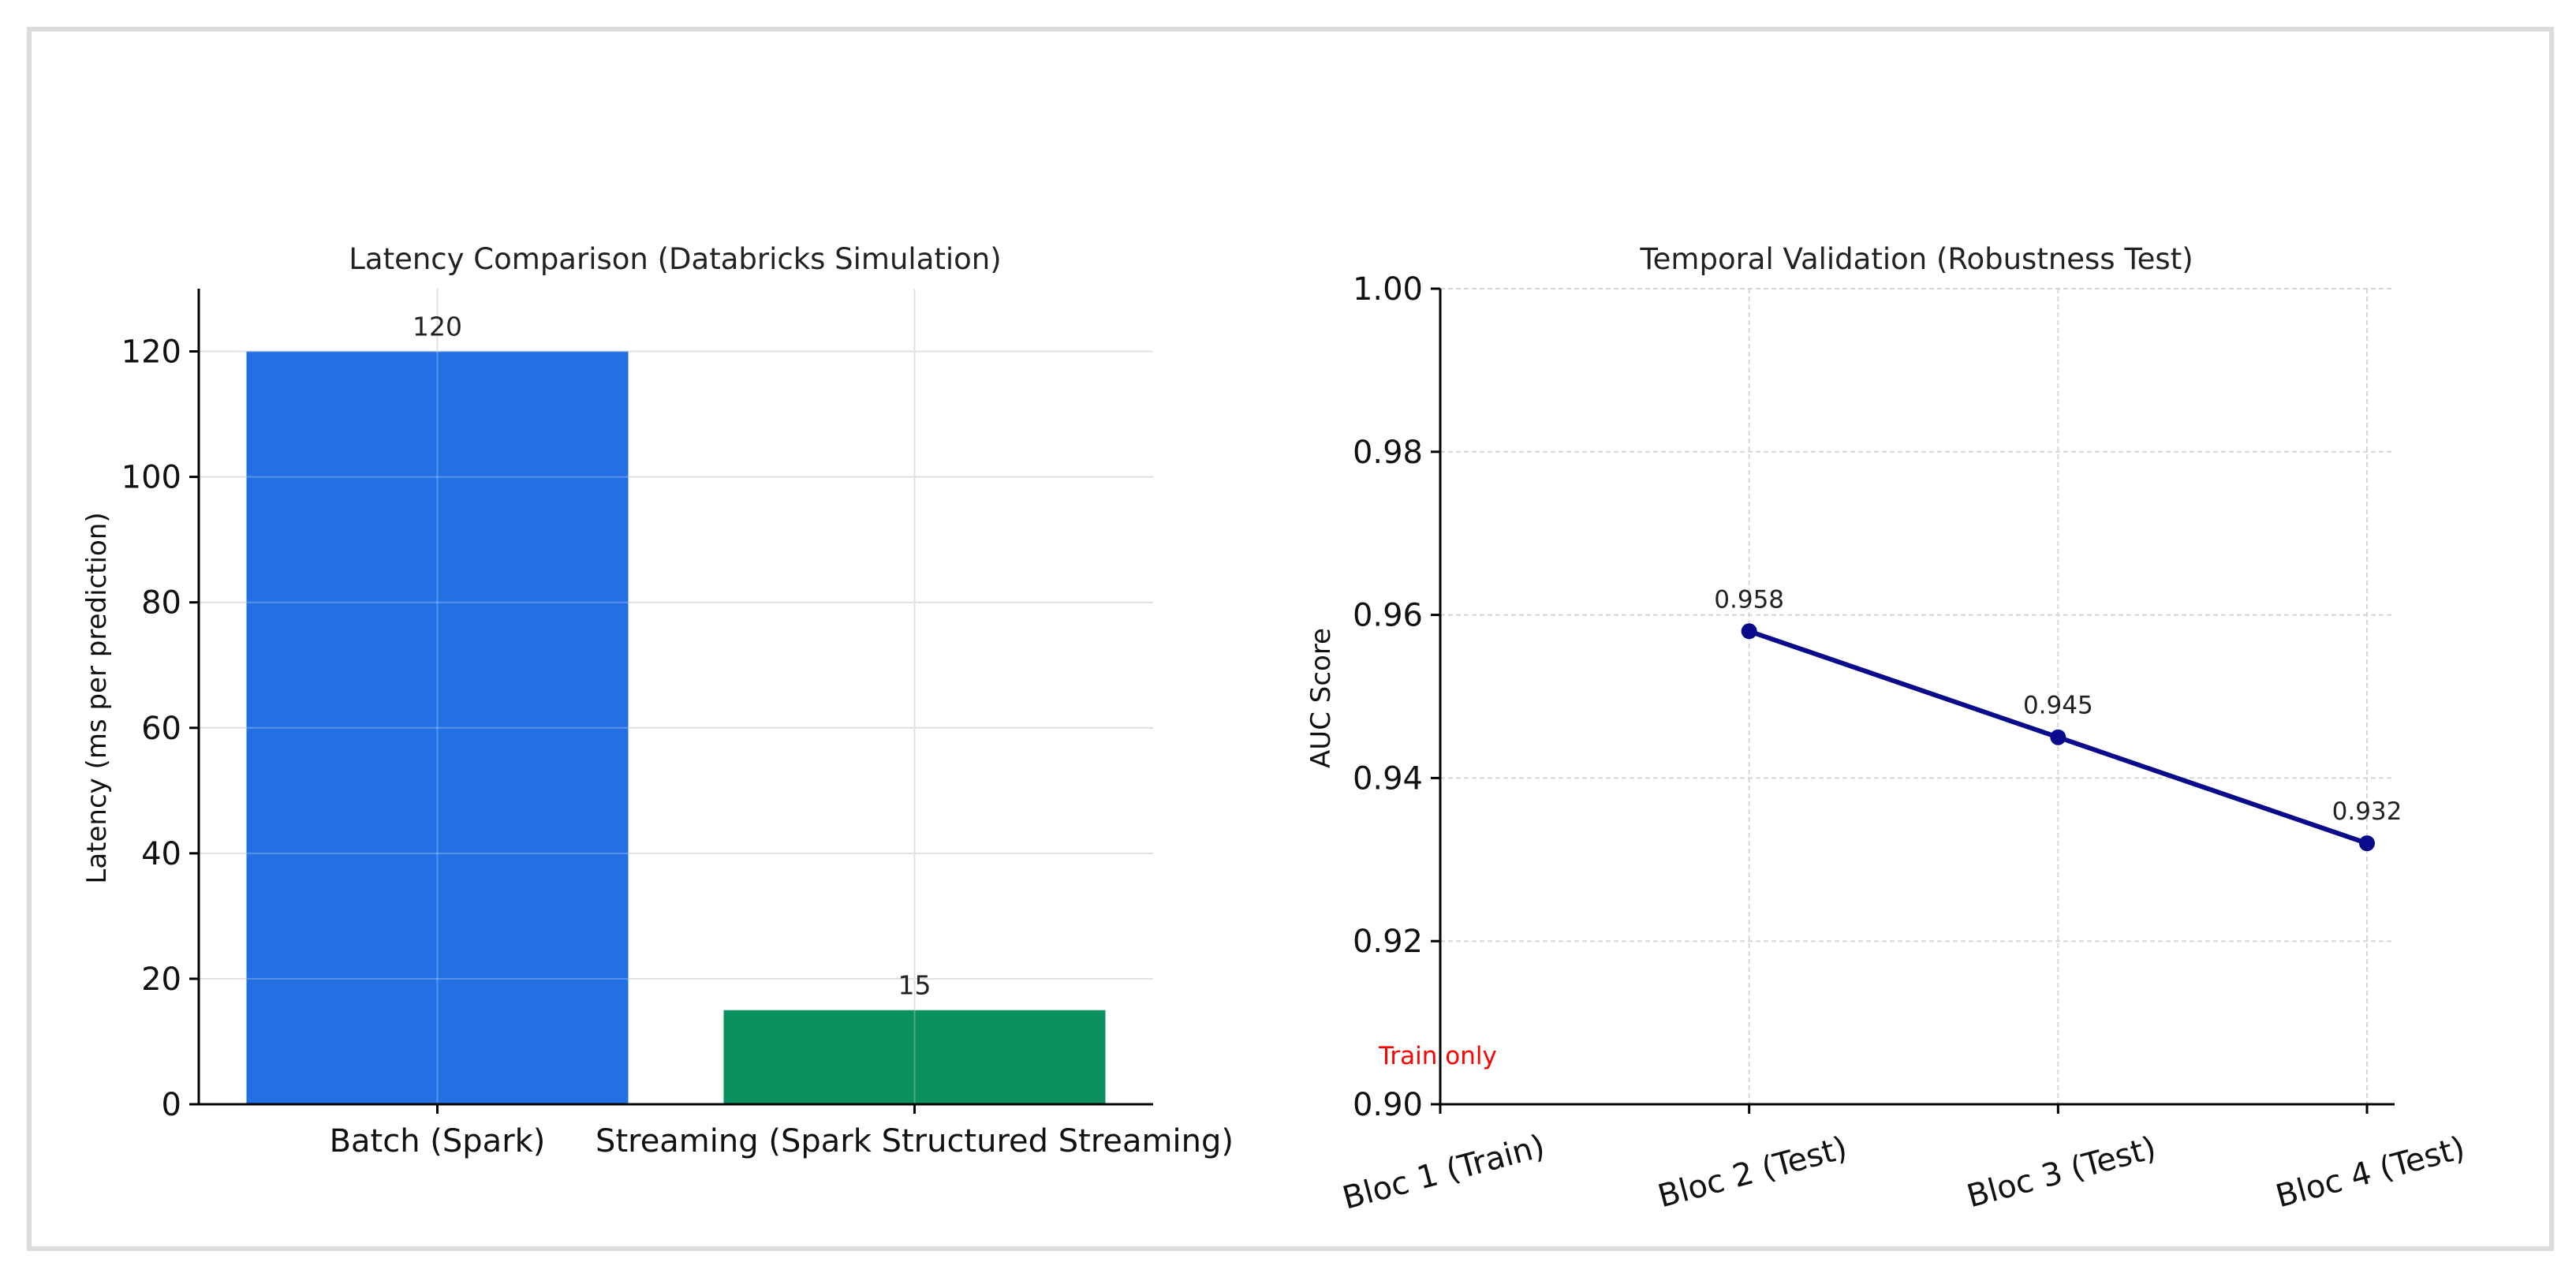 This screenshot has width=2576, height=1277. What do you see at coordinates (1443, 1173) in the screenshot?
I see `line-x-tick-label: Bloc 1 (Train)` at bounding box center [1443, 1173].